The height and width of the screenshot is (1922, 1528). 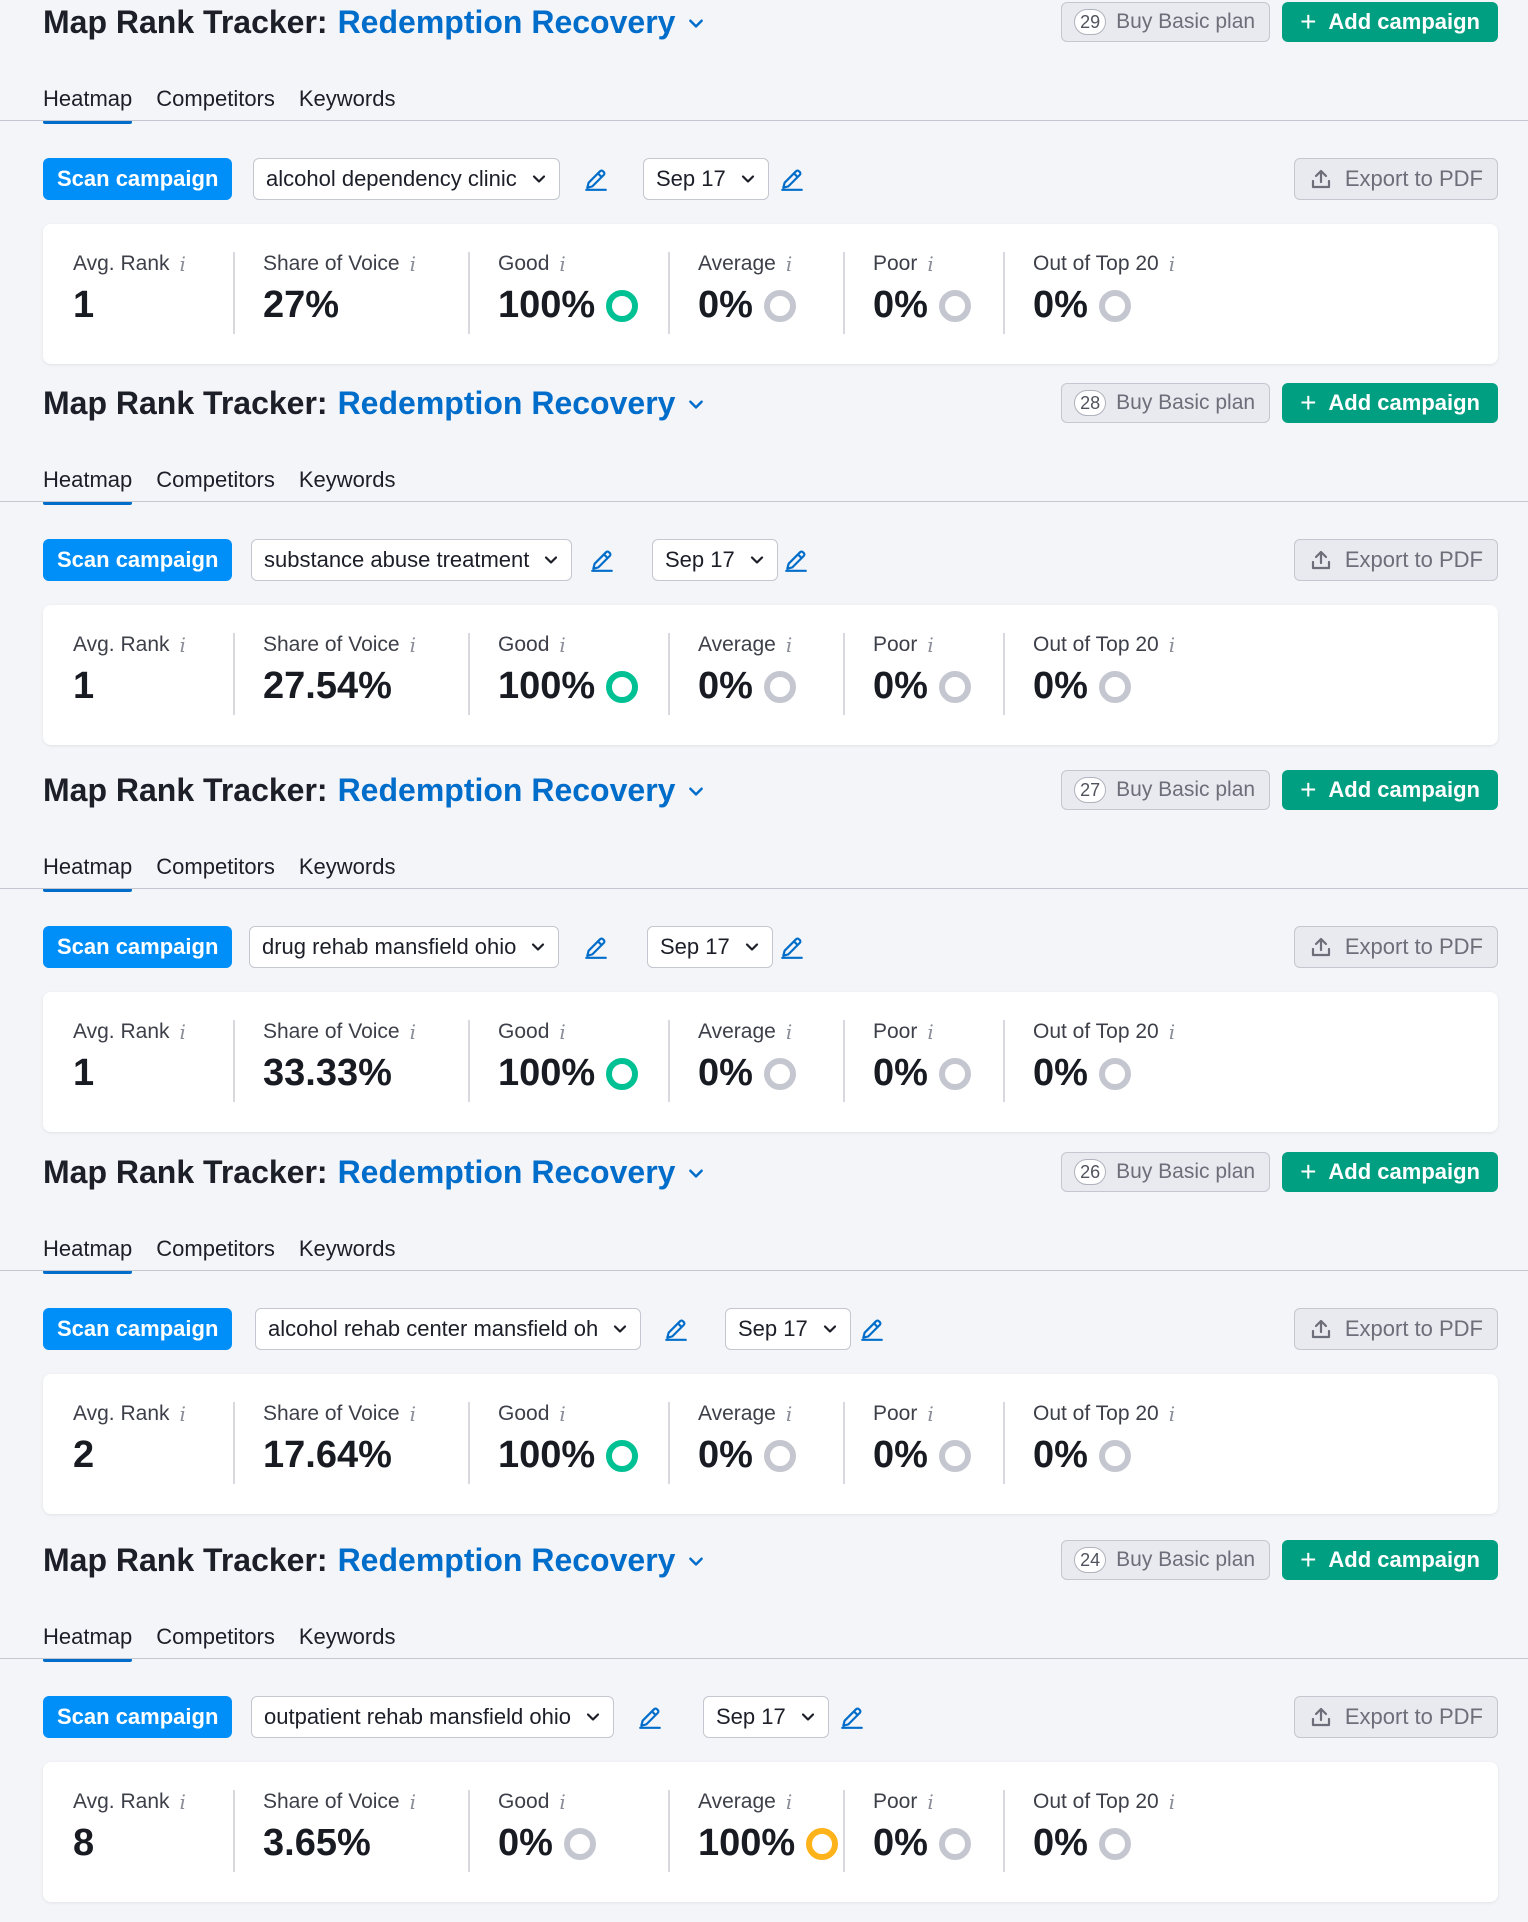 What do you see at coordinates (404, 947) in the screenshot?
I see `keyword-select: drug rehab mansfield ohio` at bounding box center [404, 947].